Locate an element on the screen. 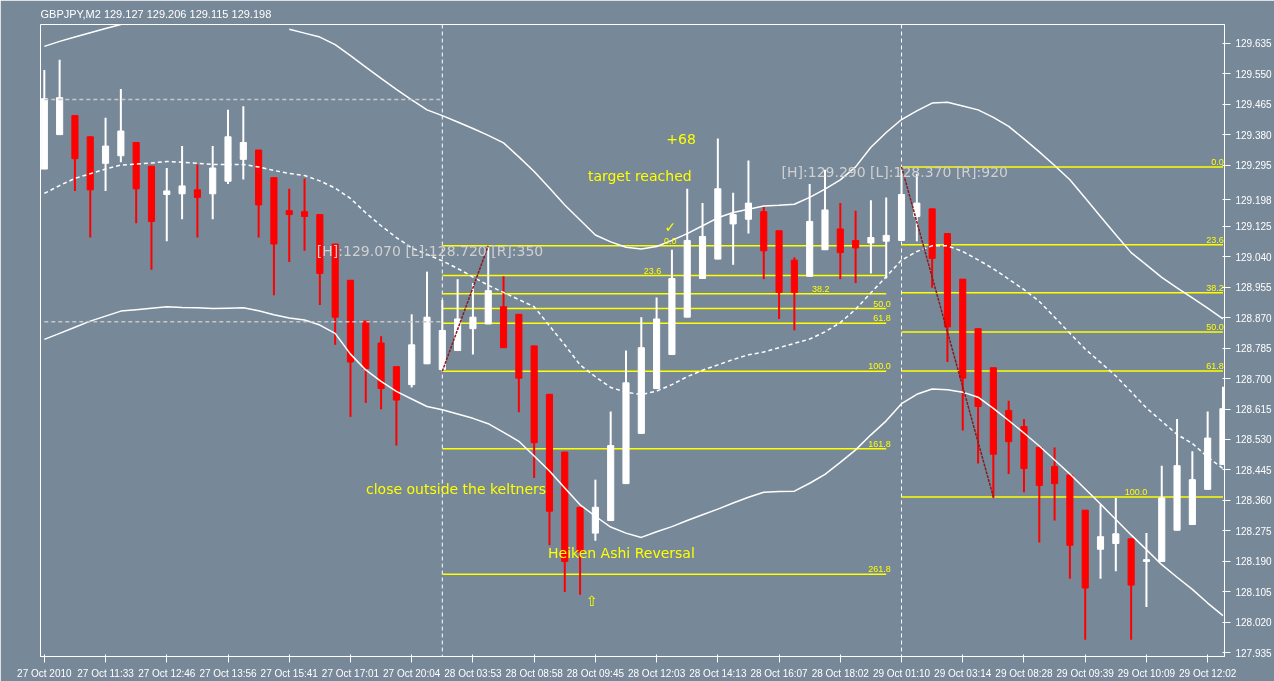  x-tick-label: 28 Oct 03:53 is located at coordinates (473, 673).